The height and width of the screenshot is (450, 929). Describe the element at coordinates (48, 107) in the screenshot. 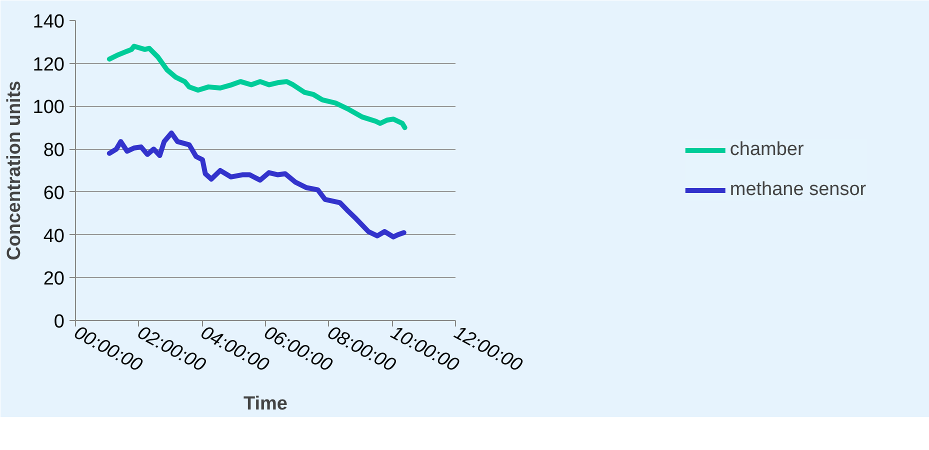

I see `y-tick-label: 100` at that location.